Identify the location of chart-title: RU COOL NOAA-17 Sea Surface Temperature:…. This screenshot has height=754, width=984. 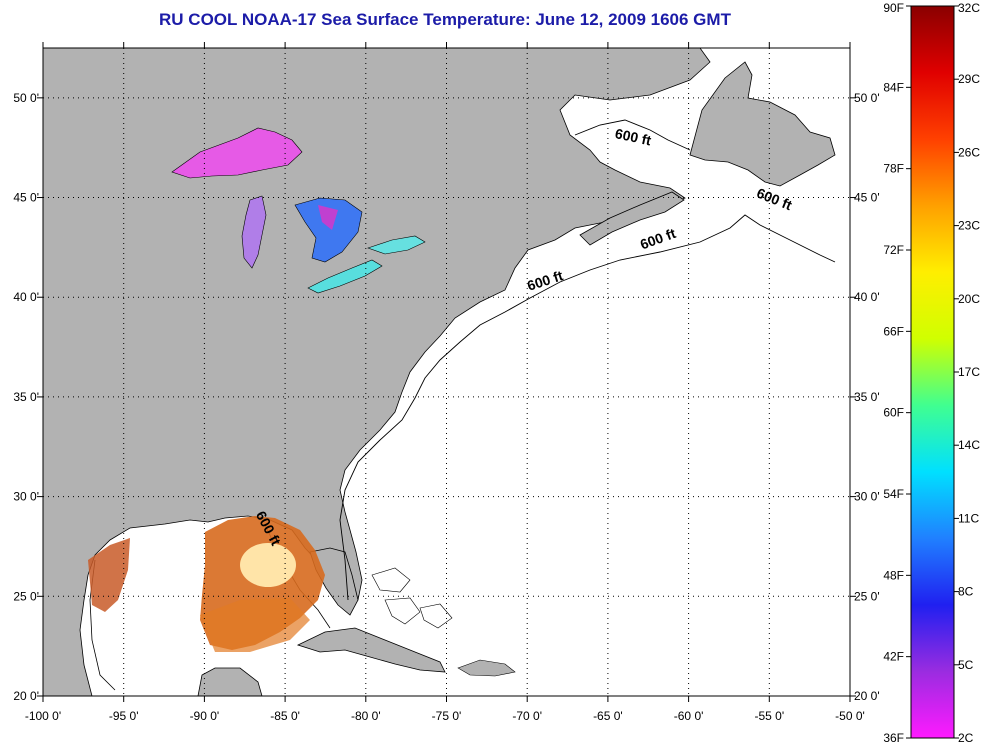
(445, 19).